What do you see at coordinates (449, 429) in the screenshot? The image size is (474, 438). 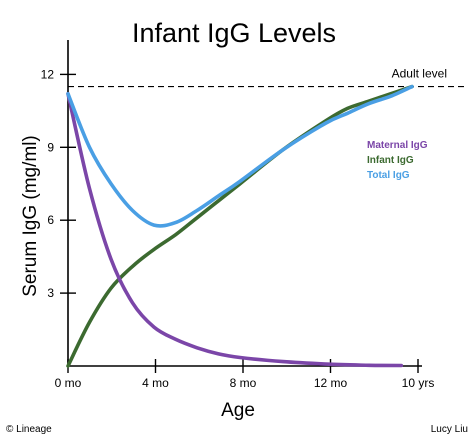 I see `credit-right: Lucy Liu` at bounding box center [449, 429].